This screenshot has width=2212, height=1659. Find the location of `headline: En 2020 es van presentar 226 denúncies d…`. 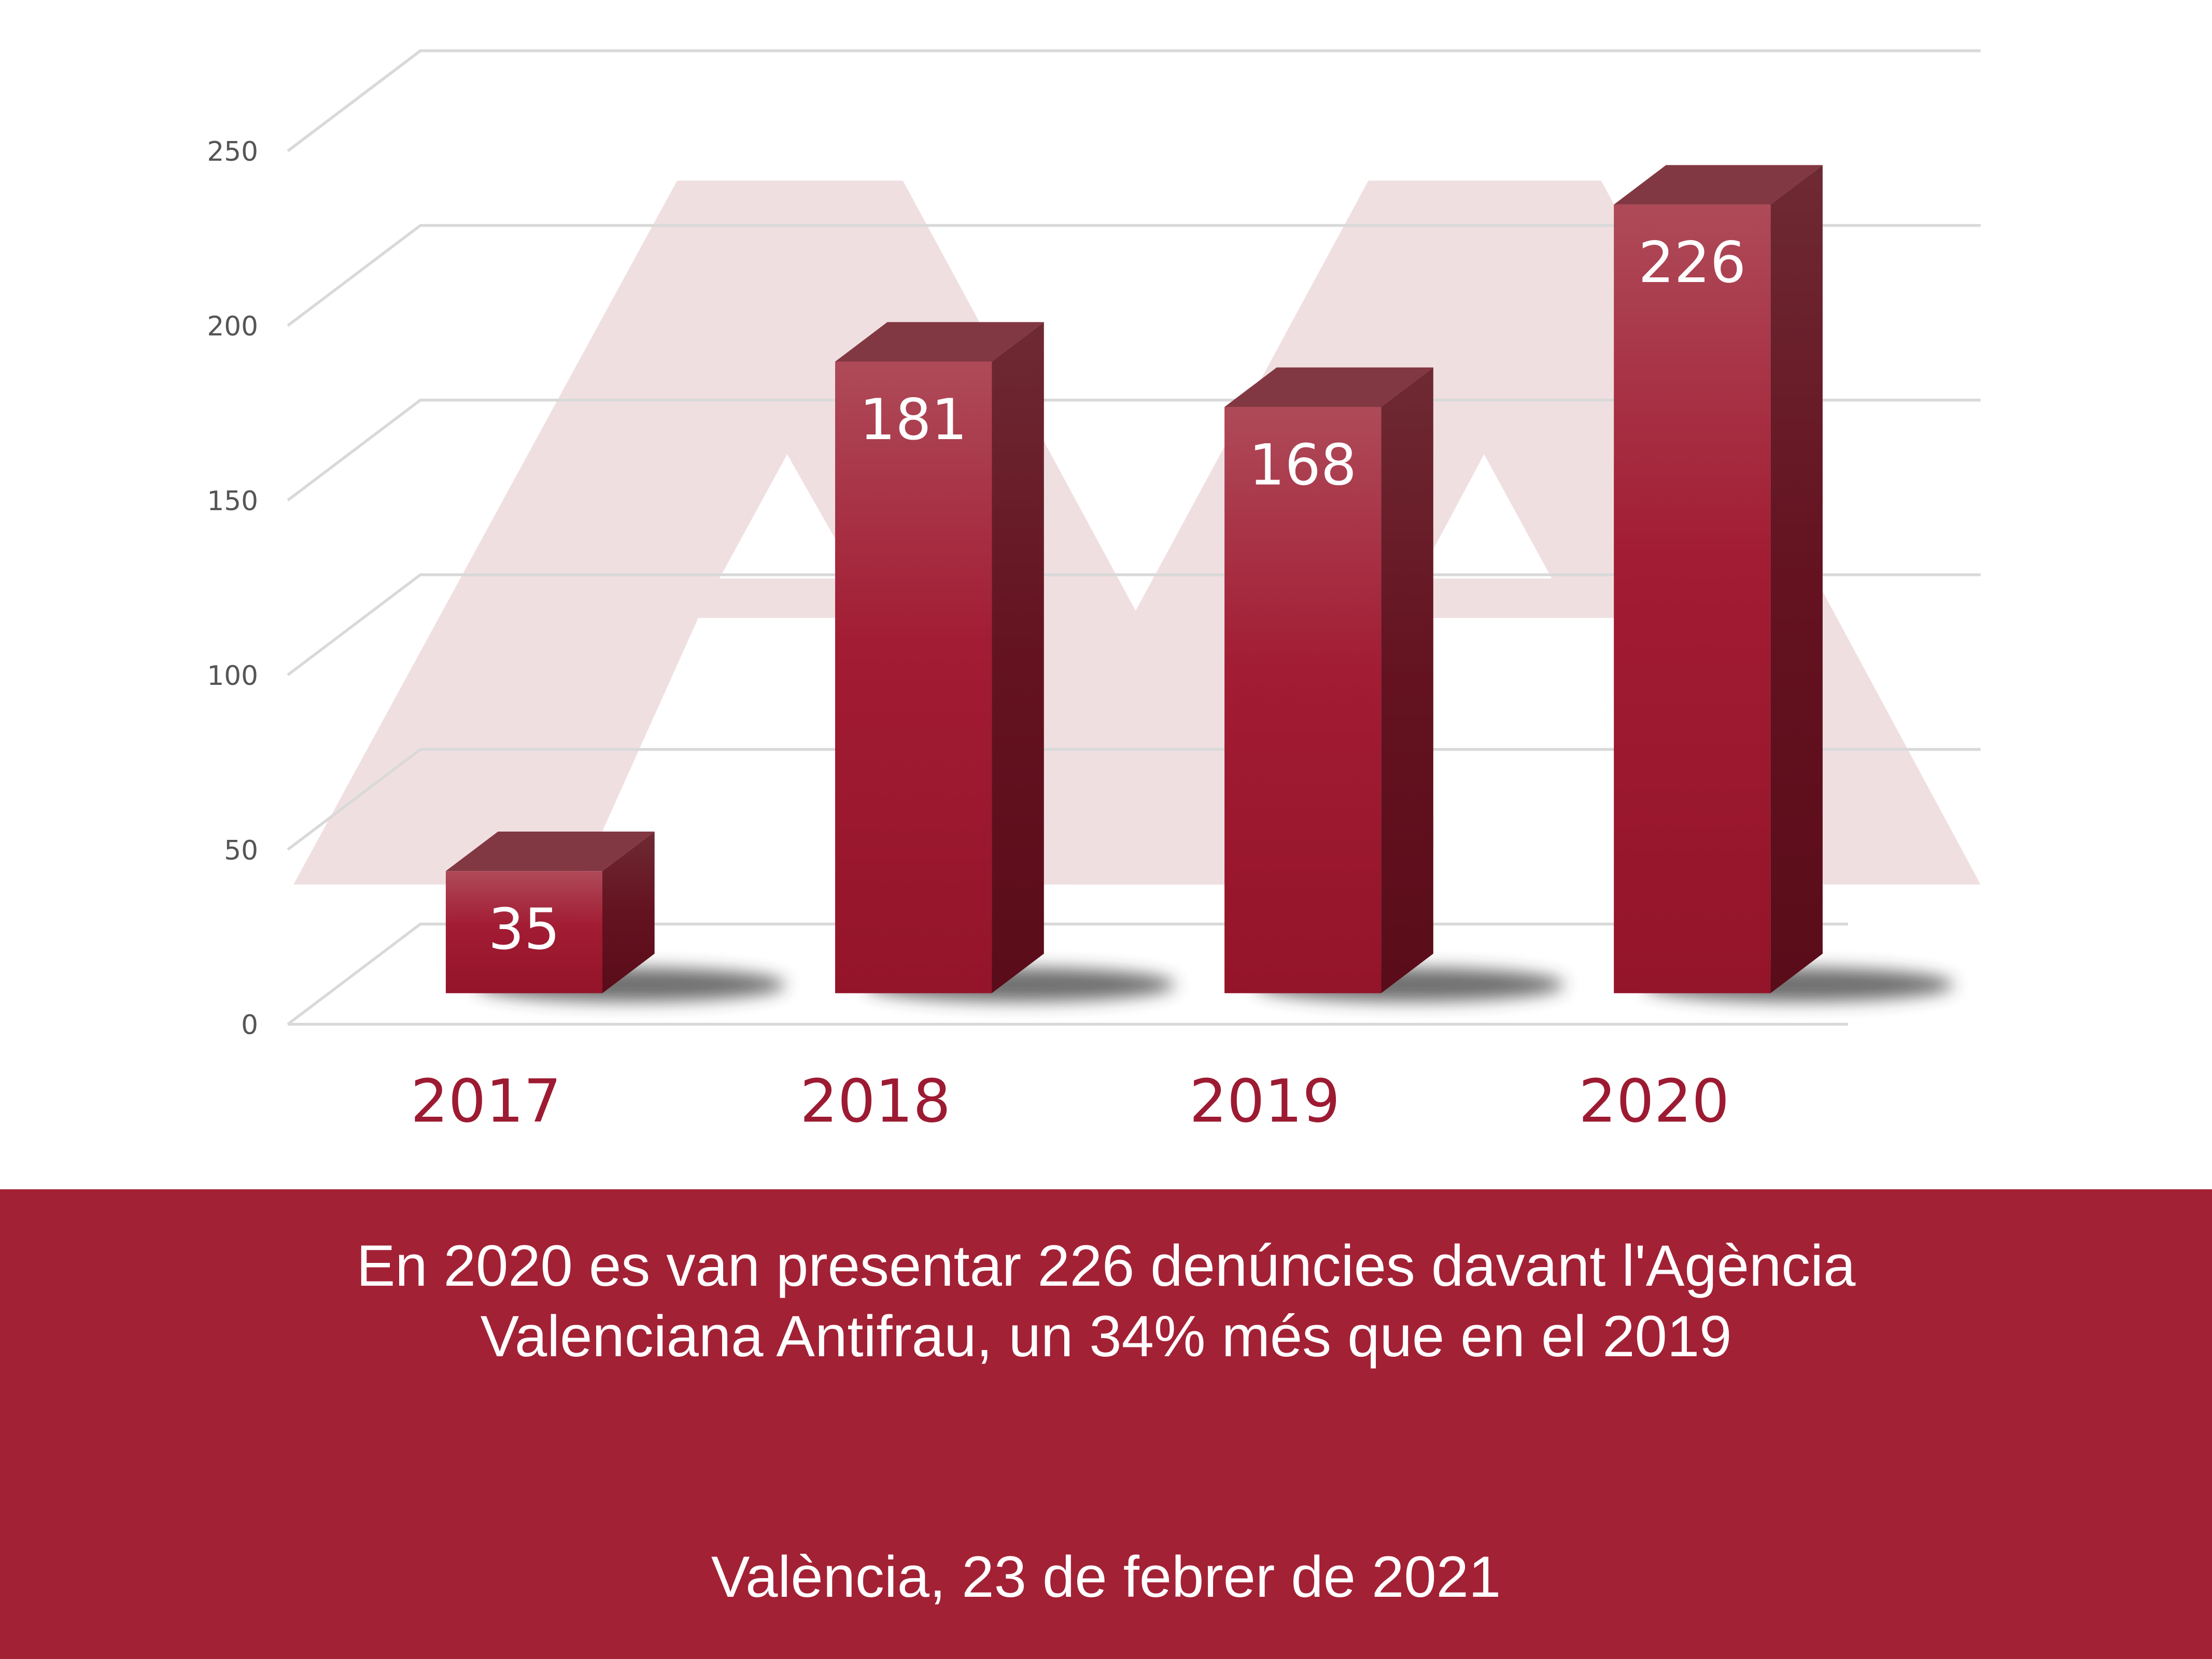

headline: En 2020 es van presentar 226 denúncies d… is located at coordinates (1106, 1302).